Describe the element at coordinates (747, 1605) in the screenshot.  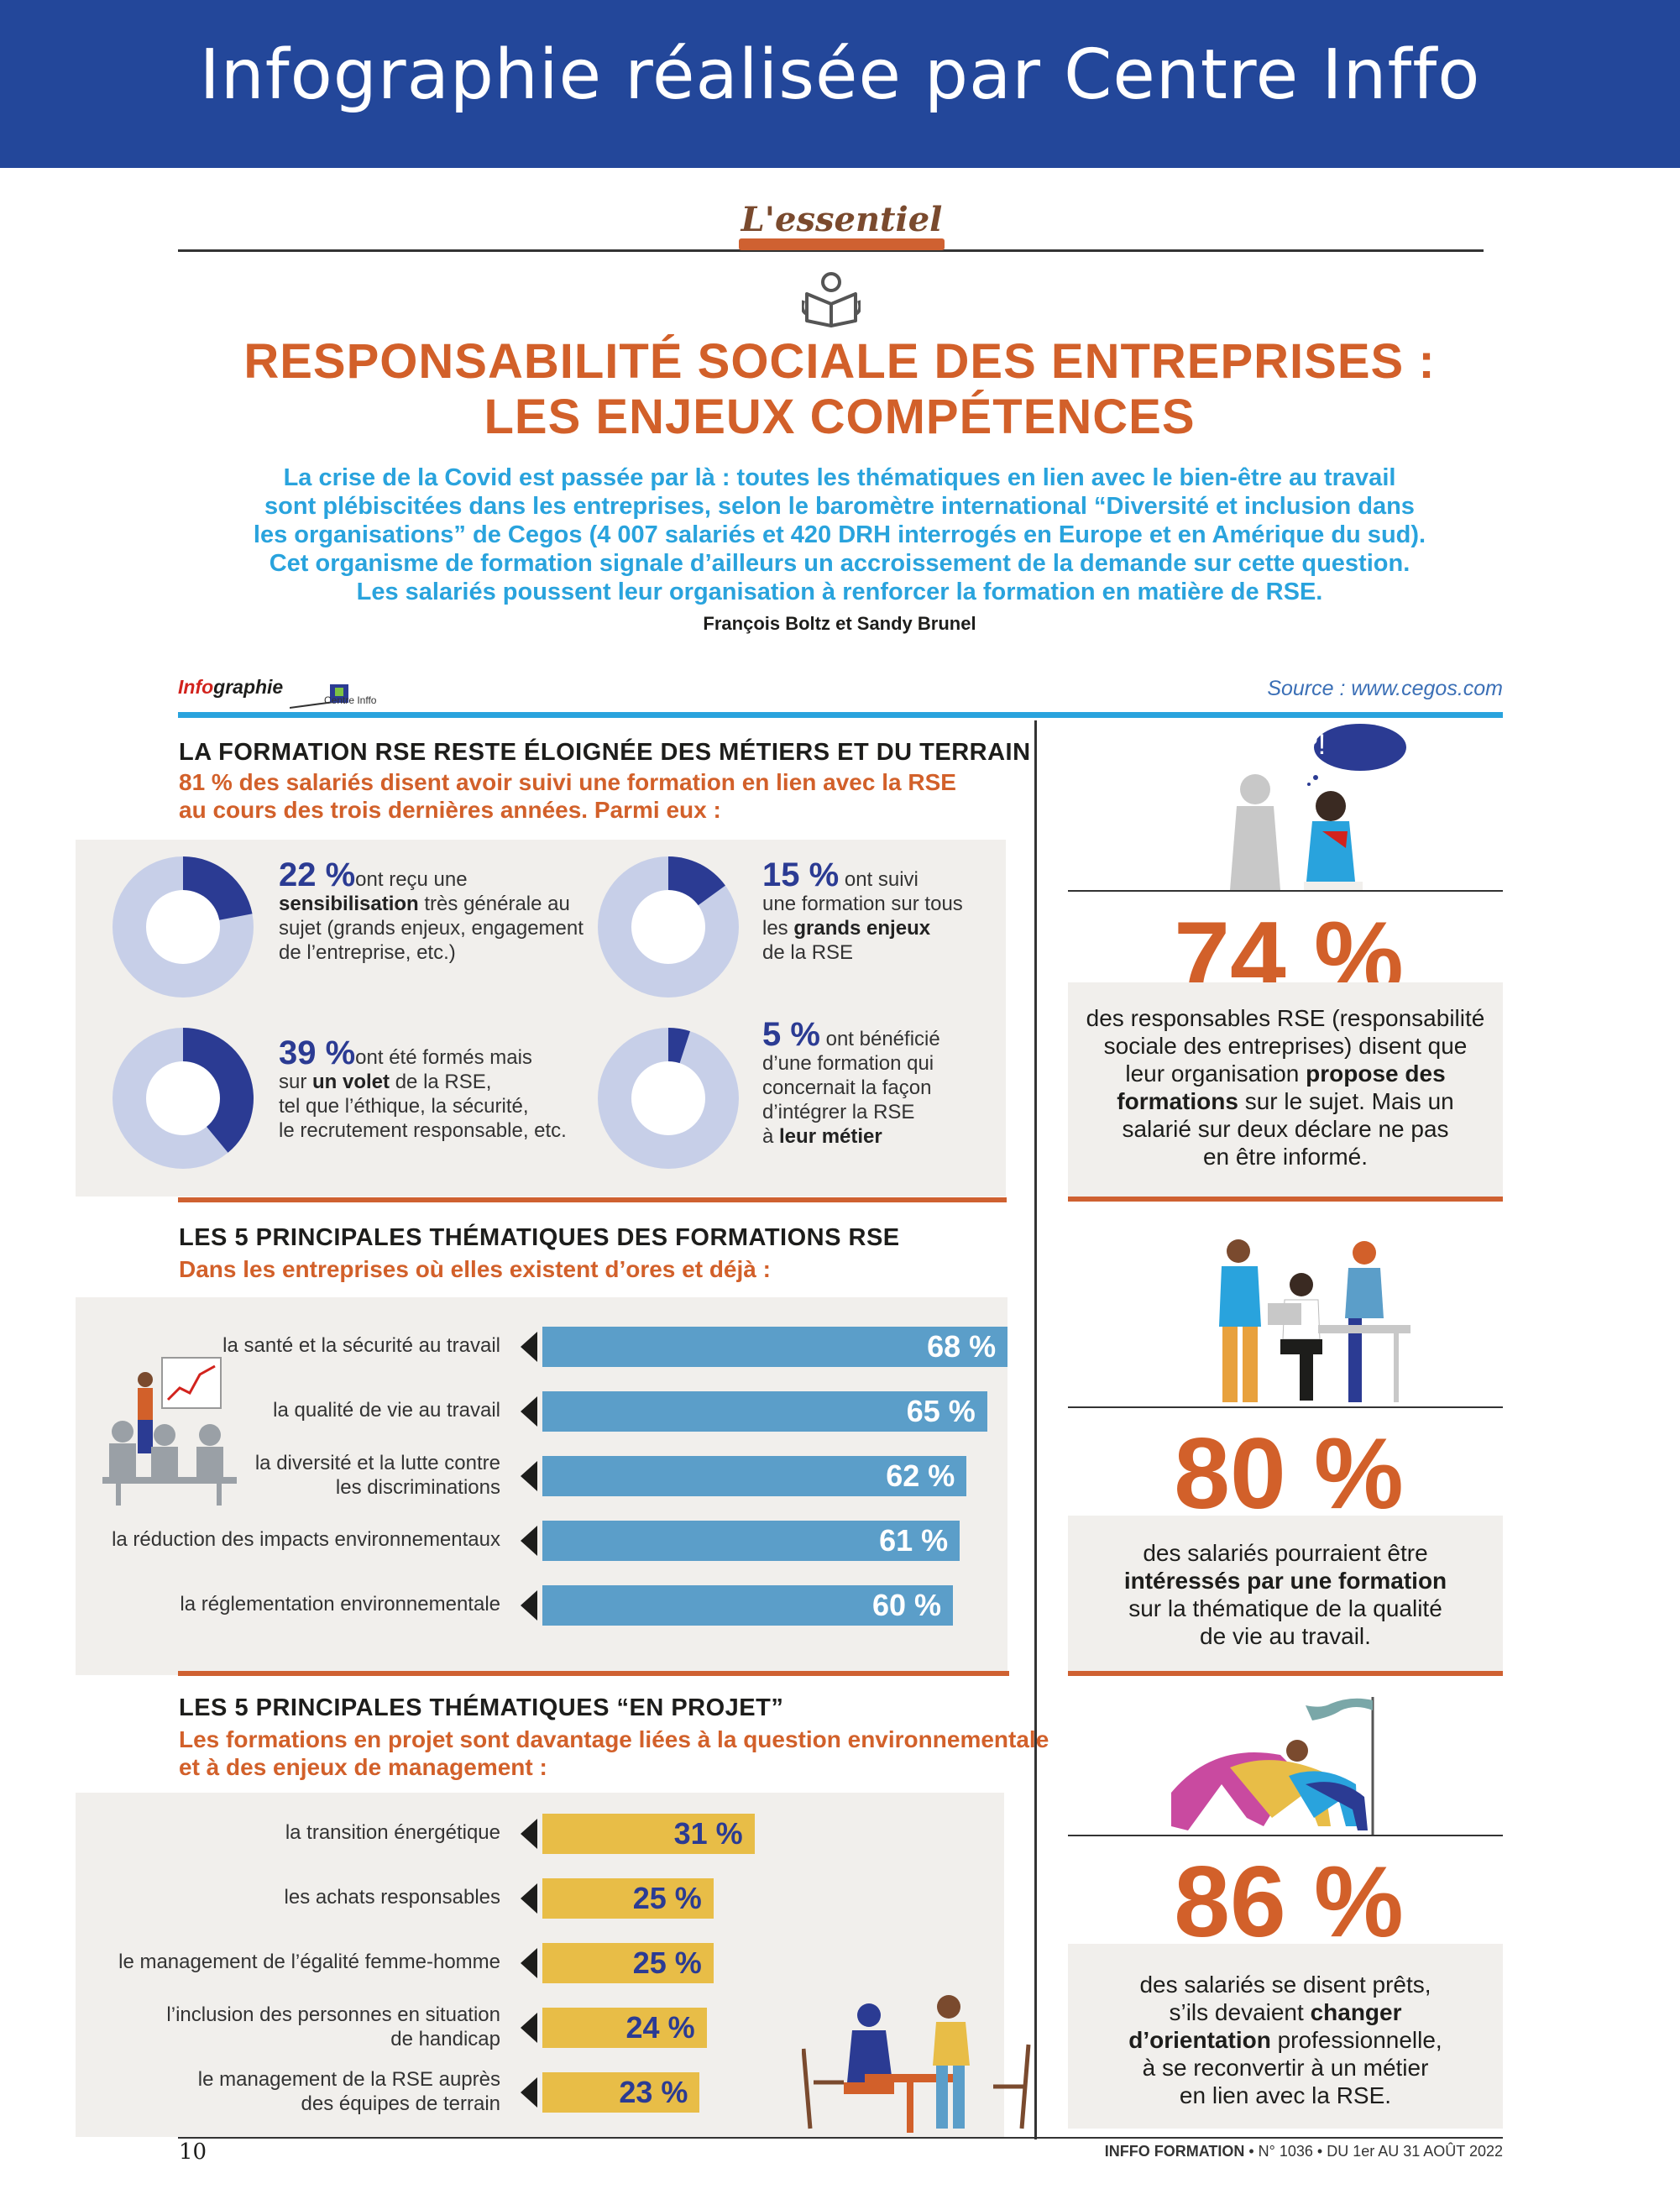
I see `bar: 60 %` at that location.